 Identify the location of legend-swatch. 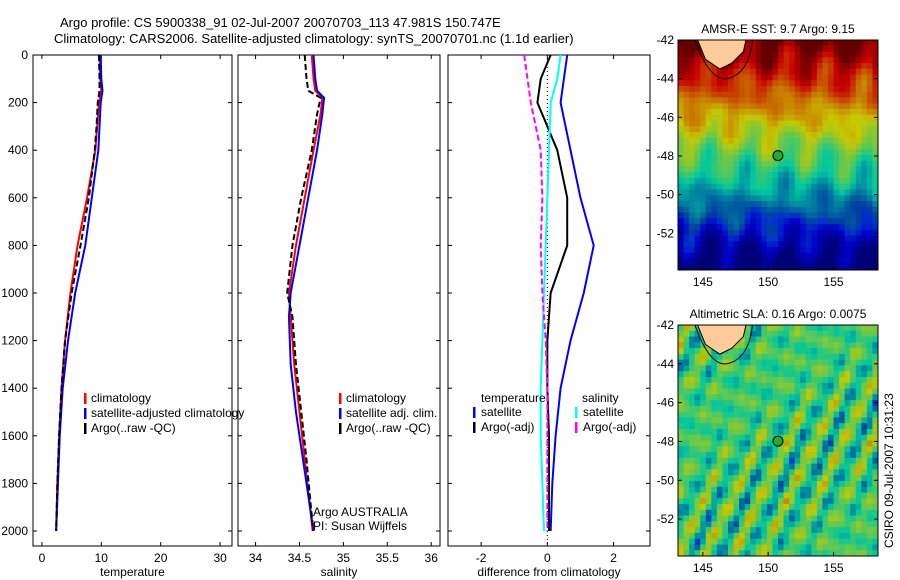
(576, 427).